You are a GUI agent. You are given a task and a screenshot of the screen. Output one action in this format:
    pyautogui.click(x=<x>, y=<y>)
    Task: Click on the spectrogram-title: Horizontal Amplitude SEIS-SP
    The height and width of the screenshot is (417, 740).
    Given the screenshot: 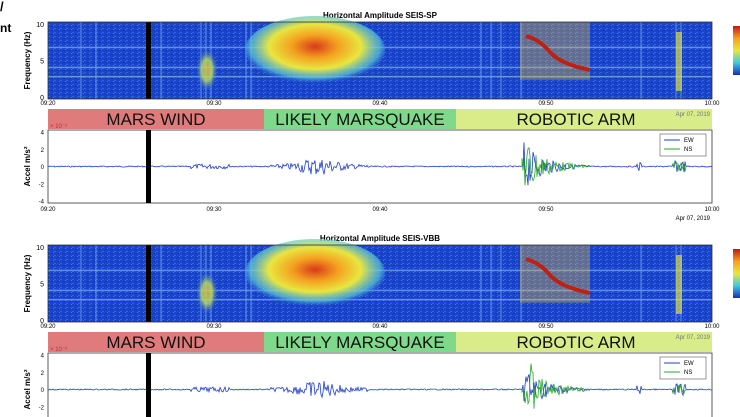 What is the action you would take?
    pyautogui.click(x=380, y=15)
    